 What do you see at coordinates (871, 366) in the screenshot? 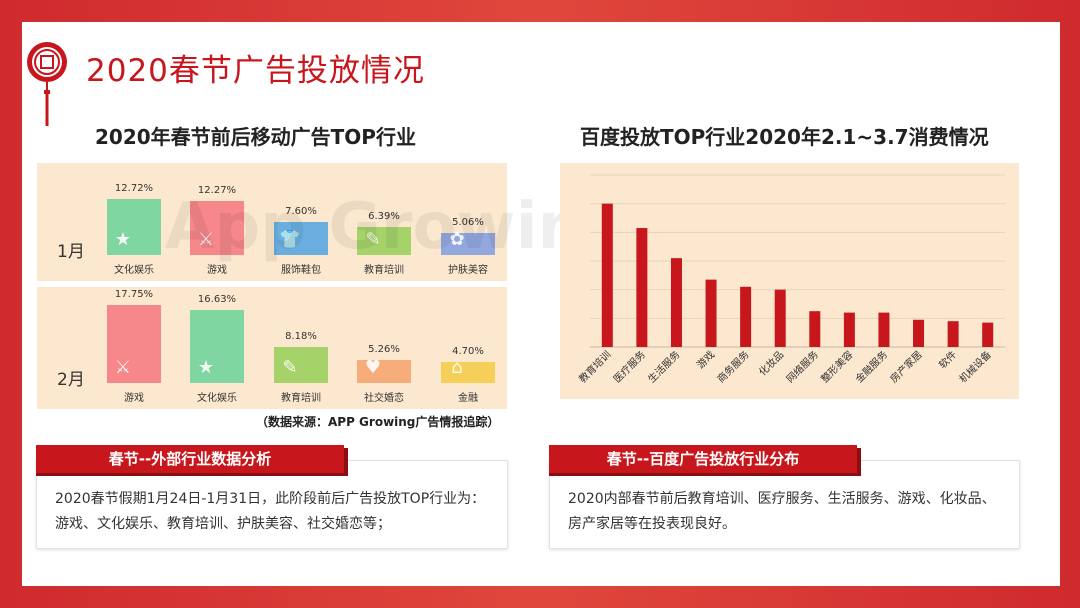
I see `baidu-bar-category-label: 金融服务` at bounding box center [871, 366].